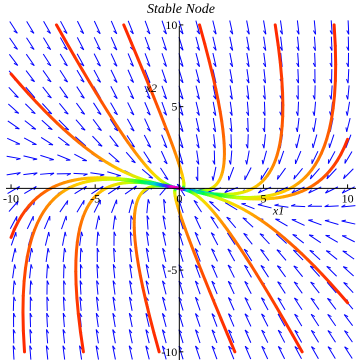  I want to click on y-tick-label: 10, so click(171, 25).